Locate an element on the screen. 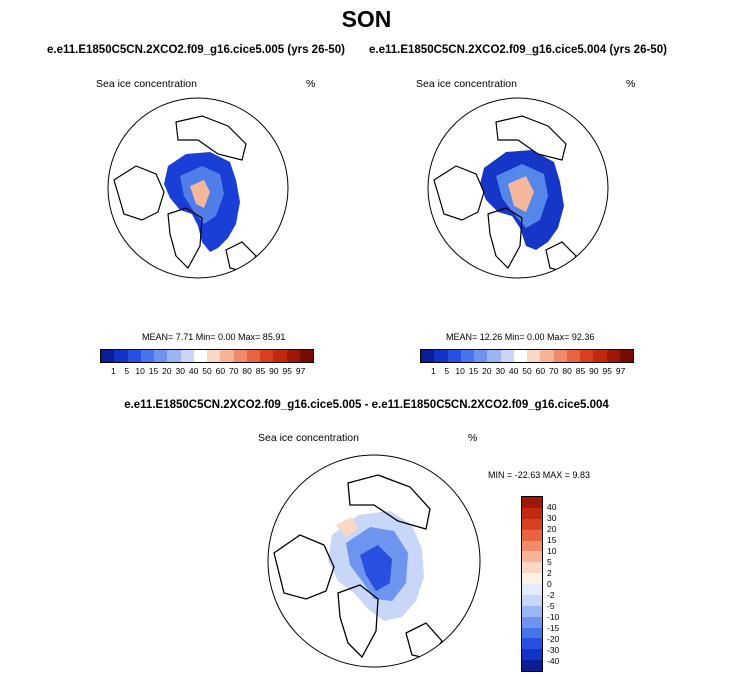  colorbar-label: 80 is located at coordinates (567, 371).